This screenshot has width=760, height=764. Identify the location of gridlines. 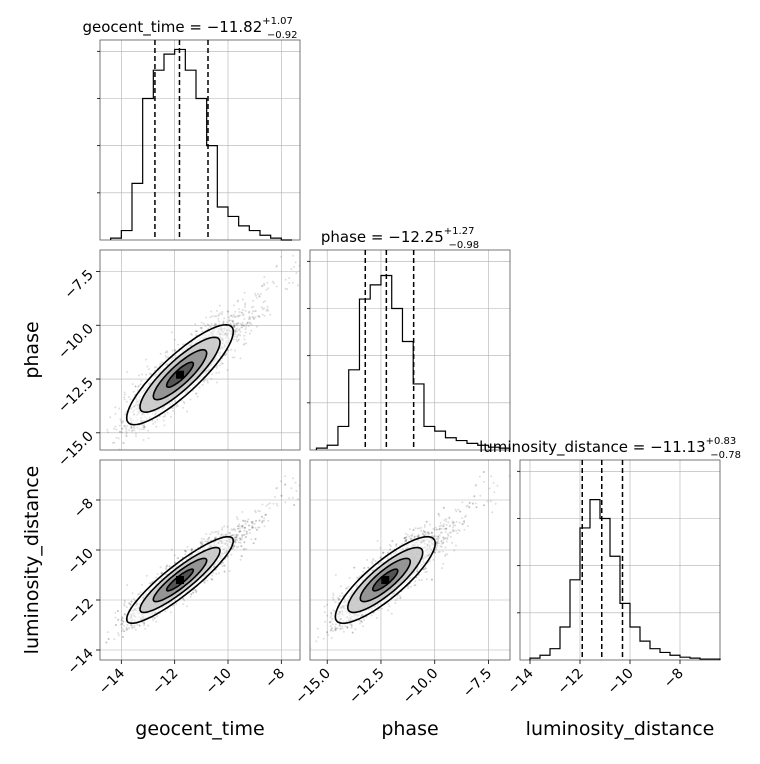
(200, 140).